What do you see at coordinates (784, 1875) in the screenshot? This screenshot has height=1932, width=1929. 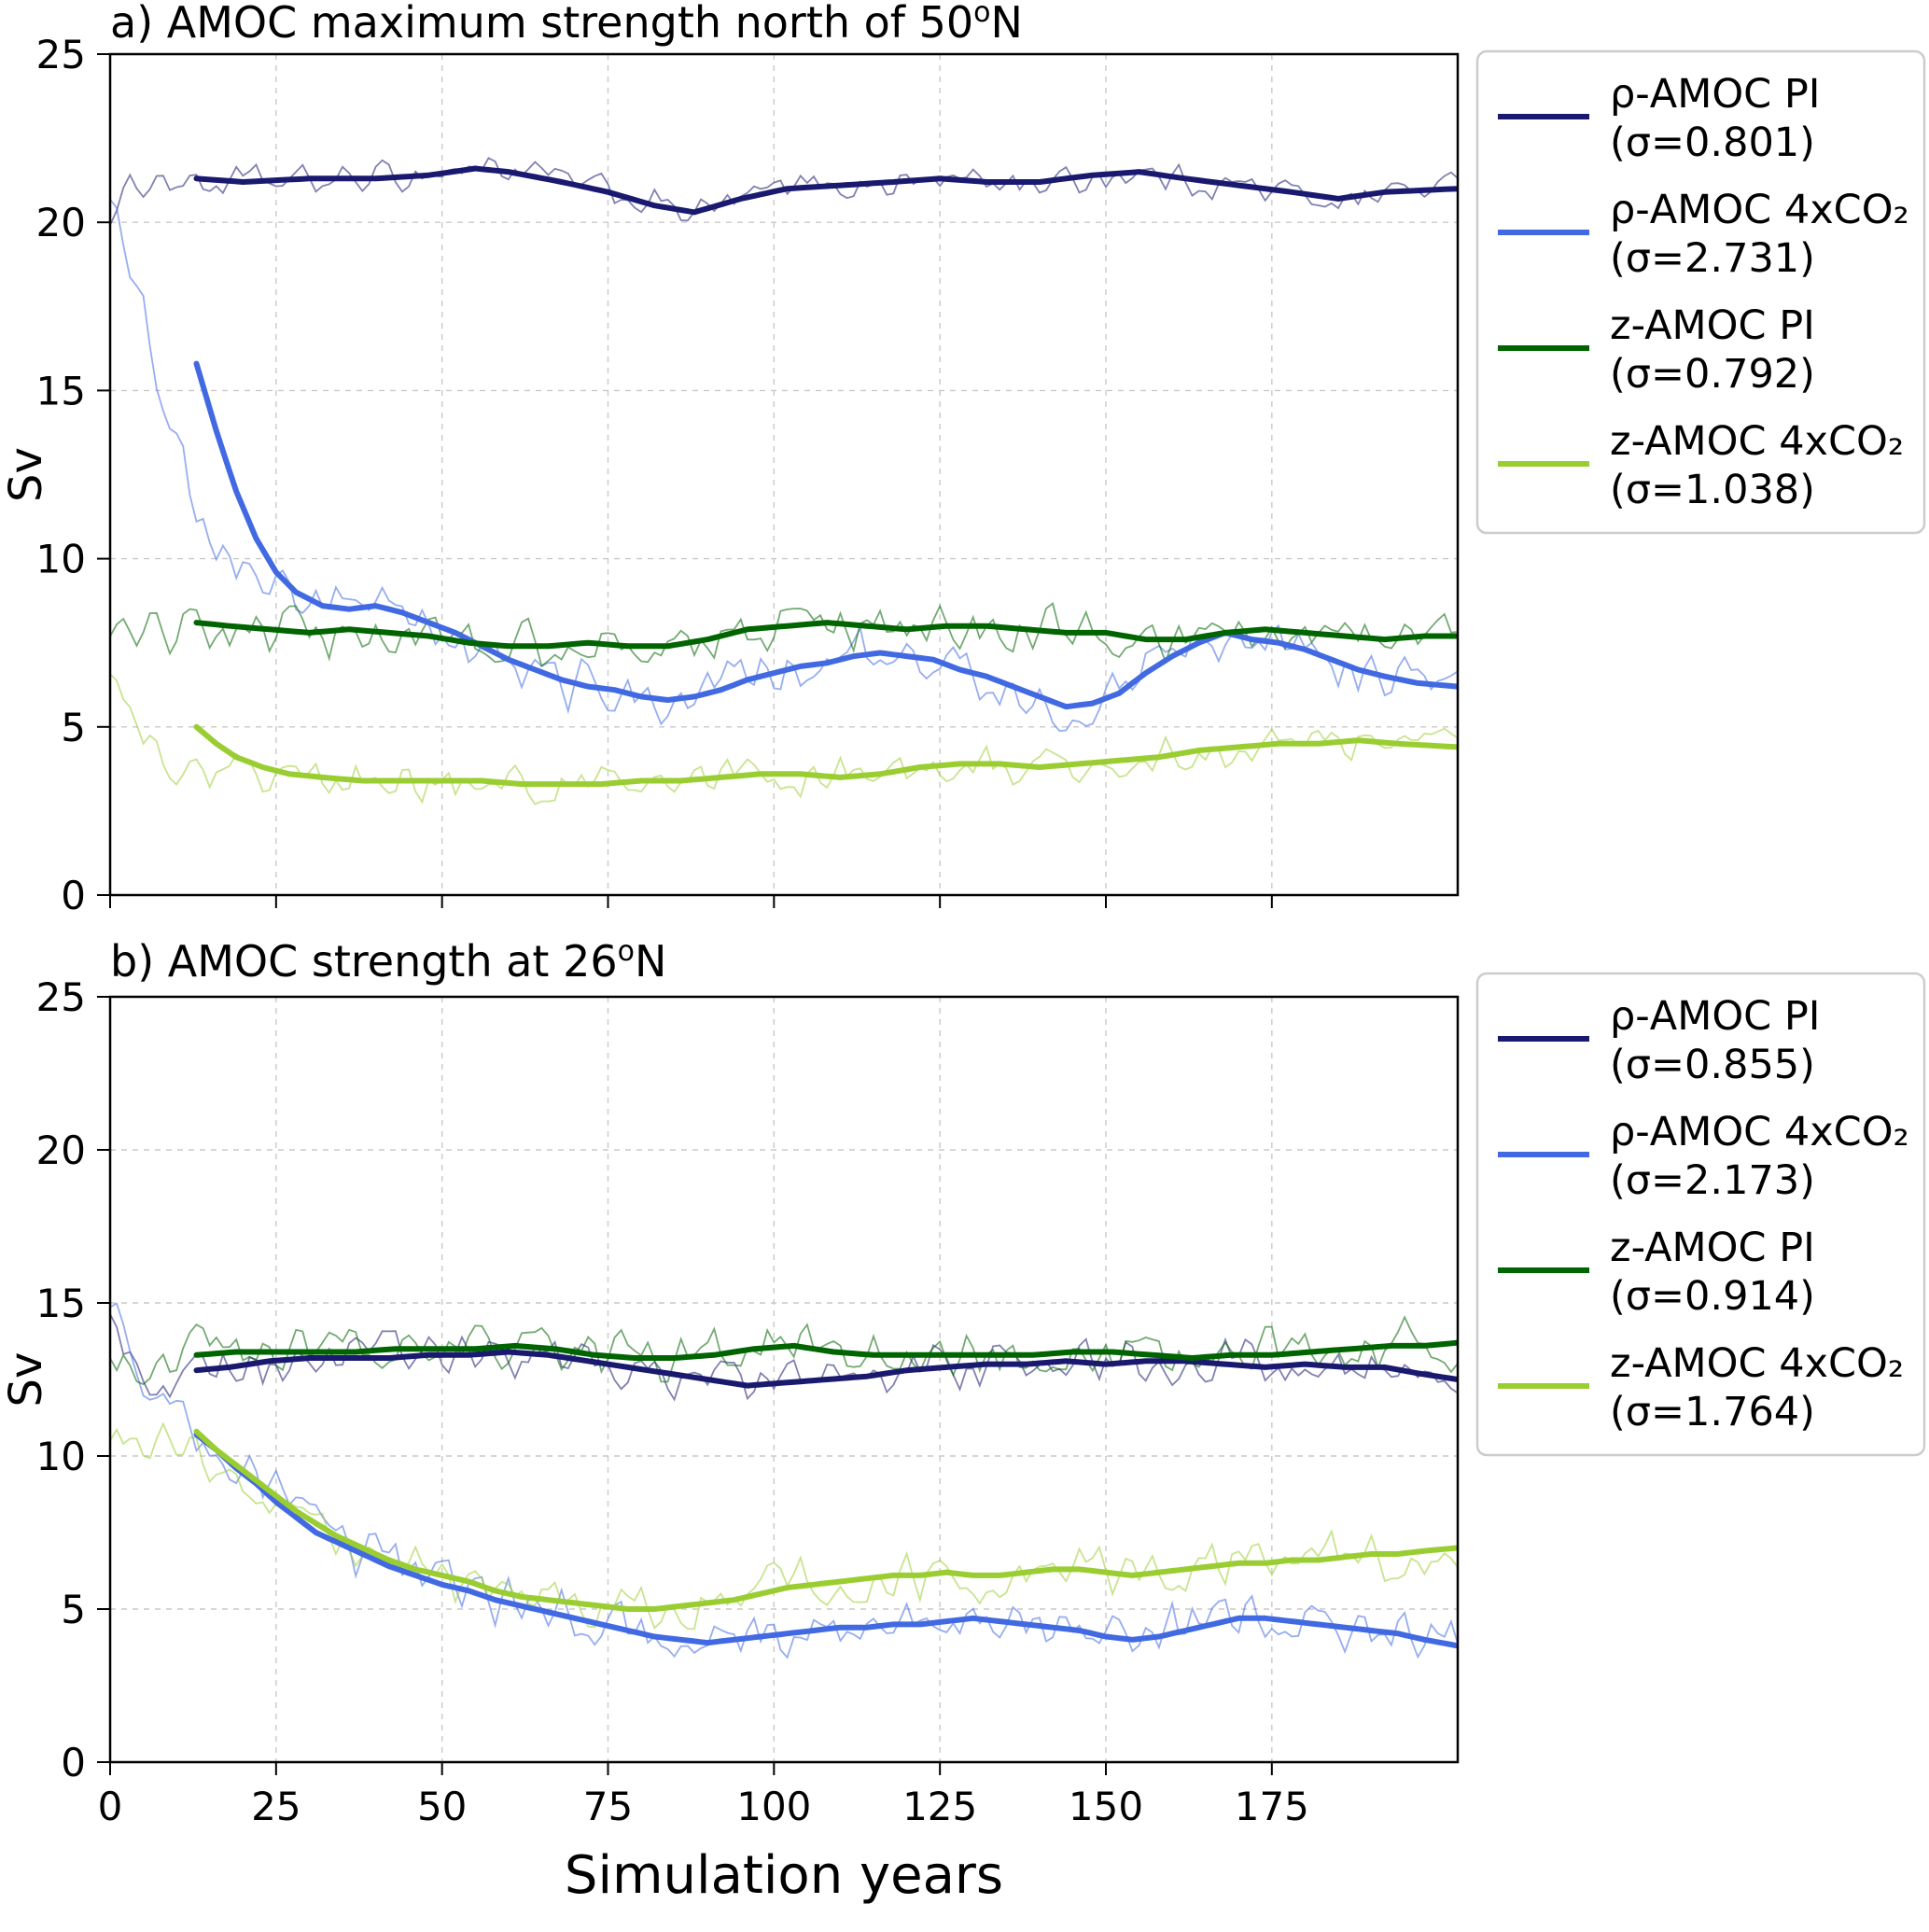 I see `x-axis-label: Simulation years` at bounding box center [784, 1875].